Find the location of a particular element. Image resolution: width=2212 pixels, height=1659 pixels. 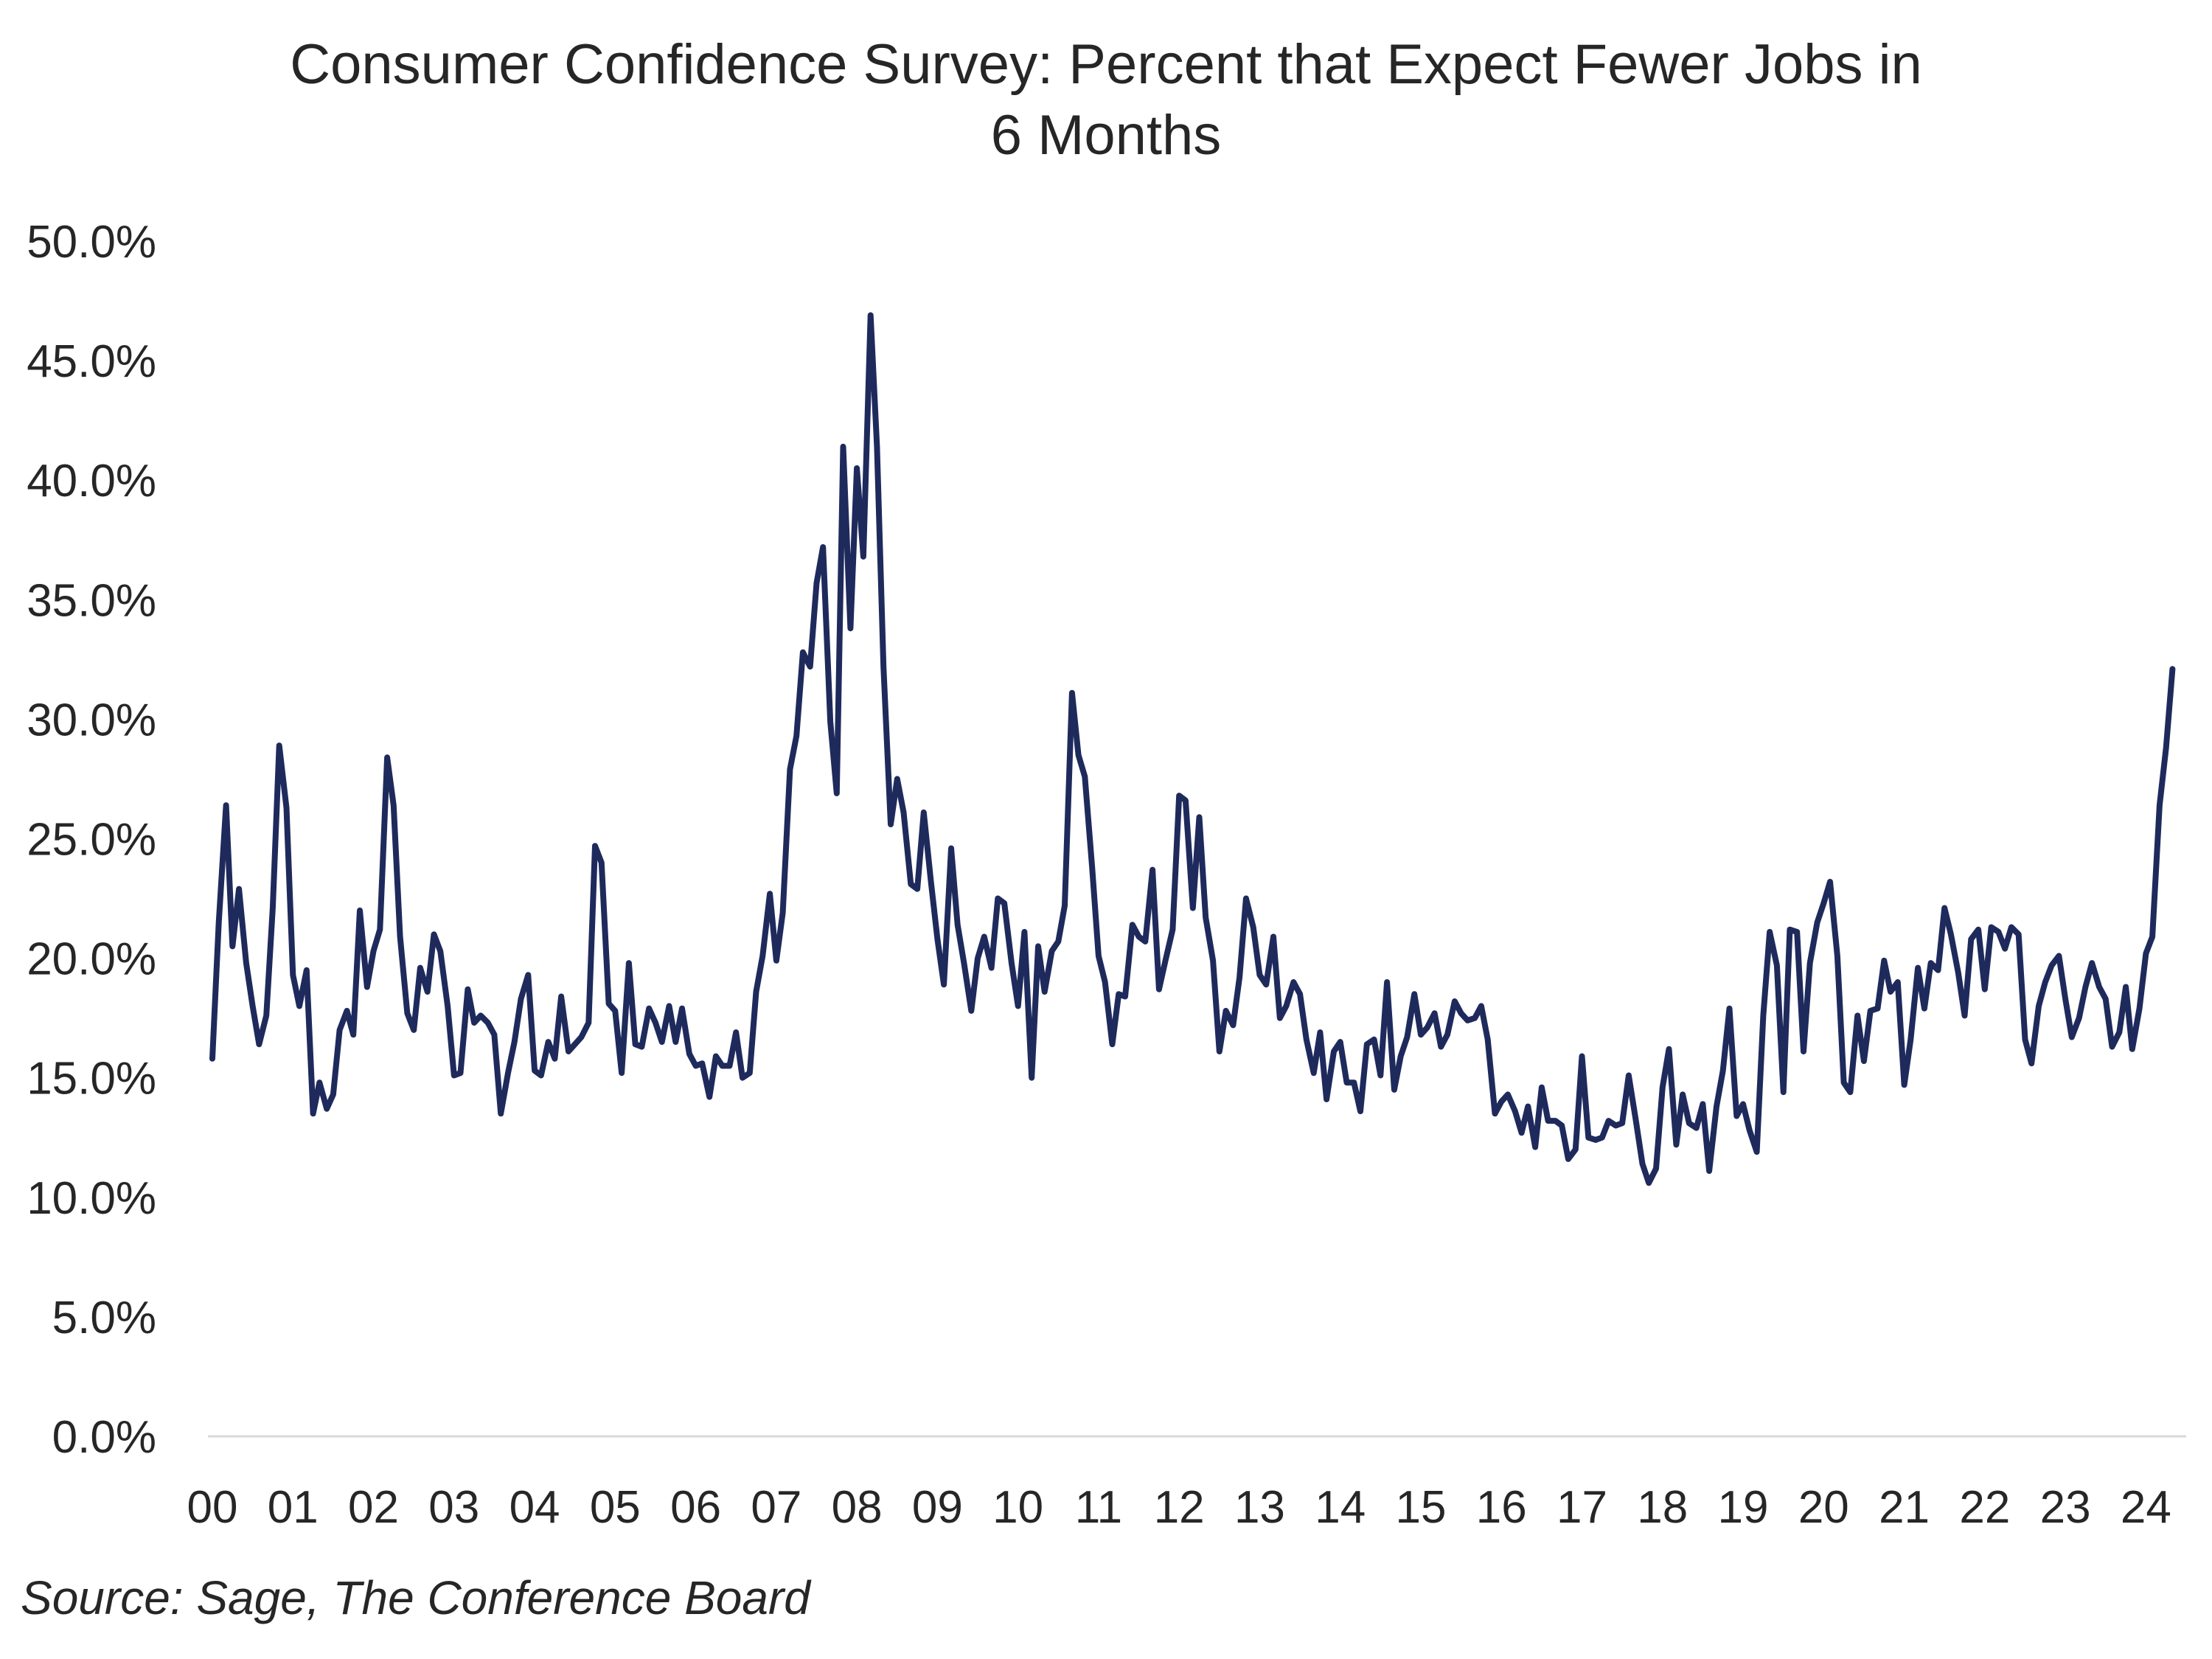

x-tick-label: 05 is located at coordinates (615, 1507).